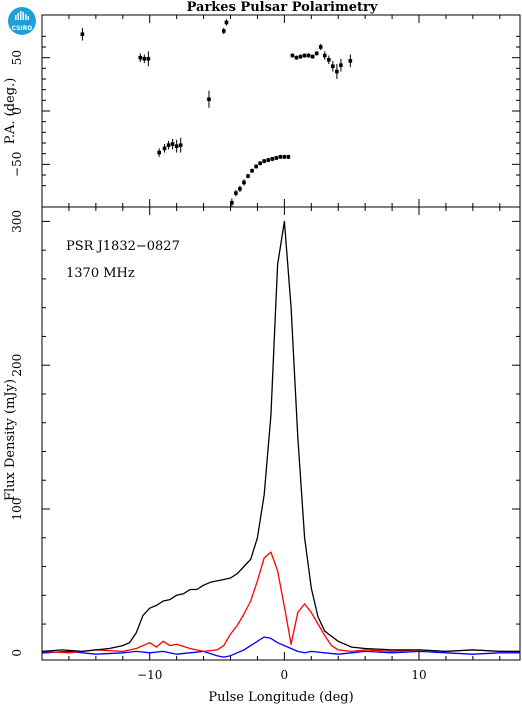 The height and width of the screenshot is (710, 522). I want to click on flux-xlabel: Pulse Longitude (deg), so click(280, 697).